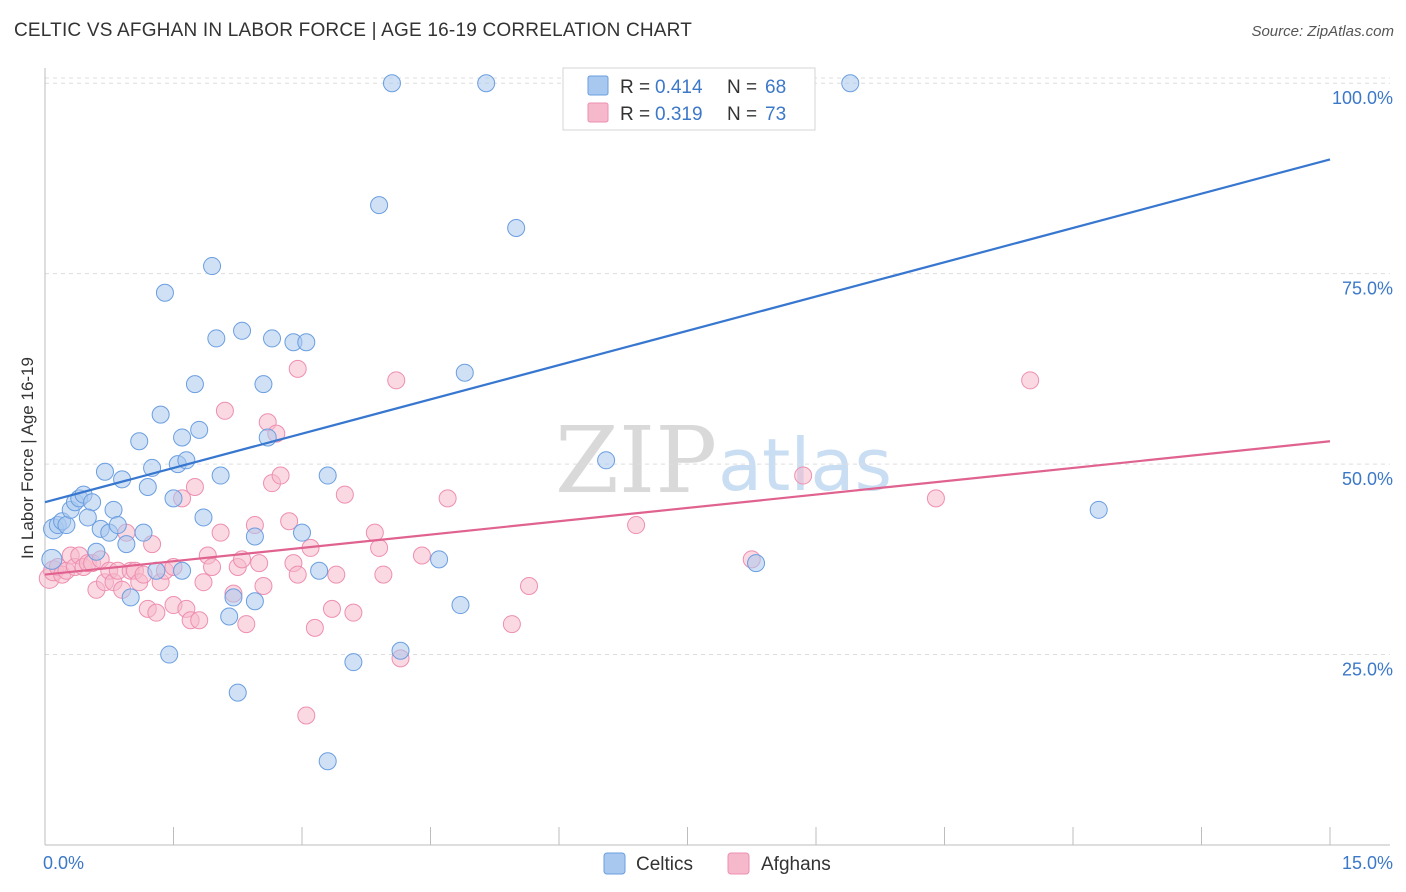 The width and height of the screenshot is (1406, 892). Describe the element at coordinates (738, 863) in the screenshot. I see `bottom-legend-afghans-swatch` at that location.